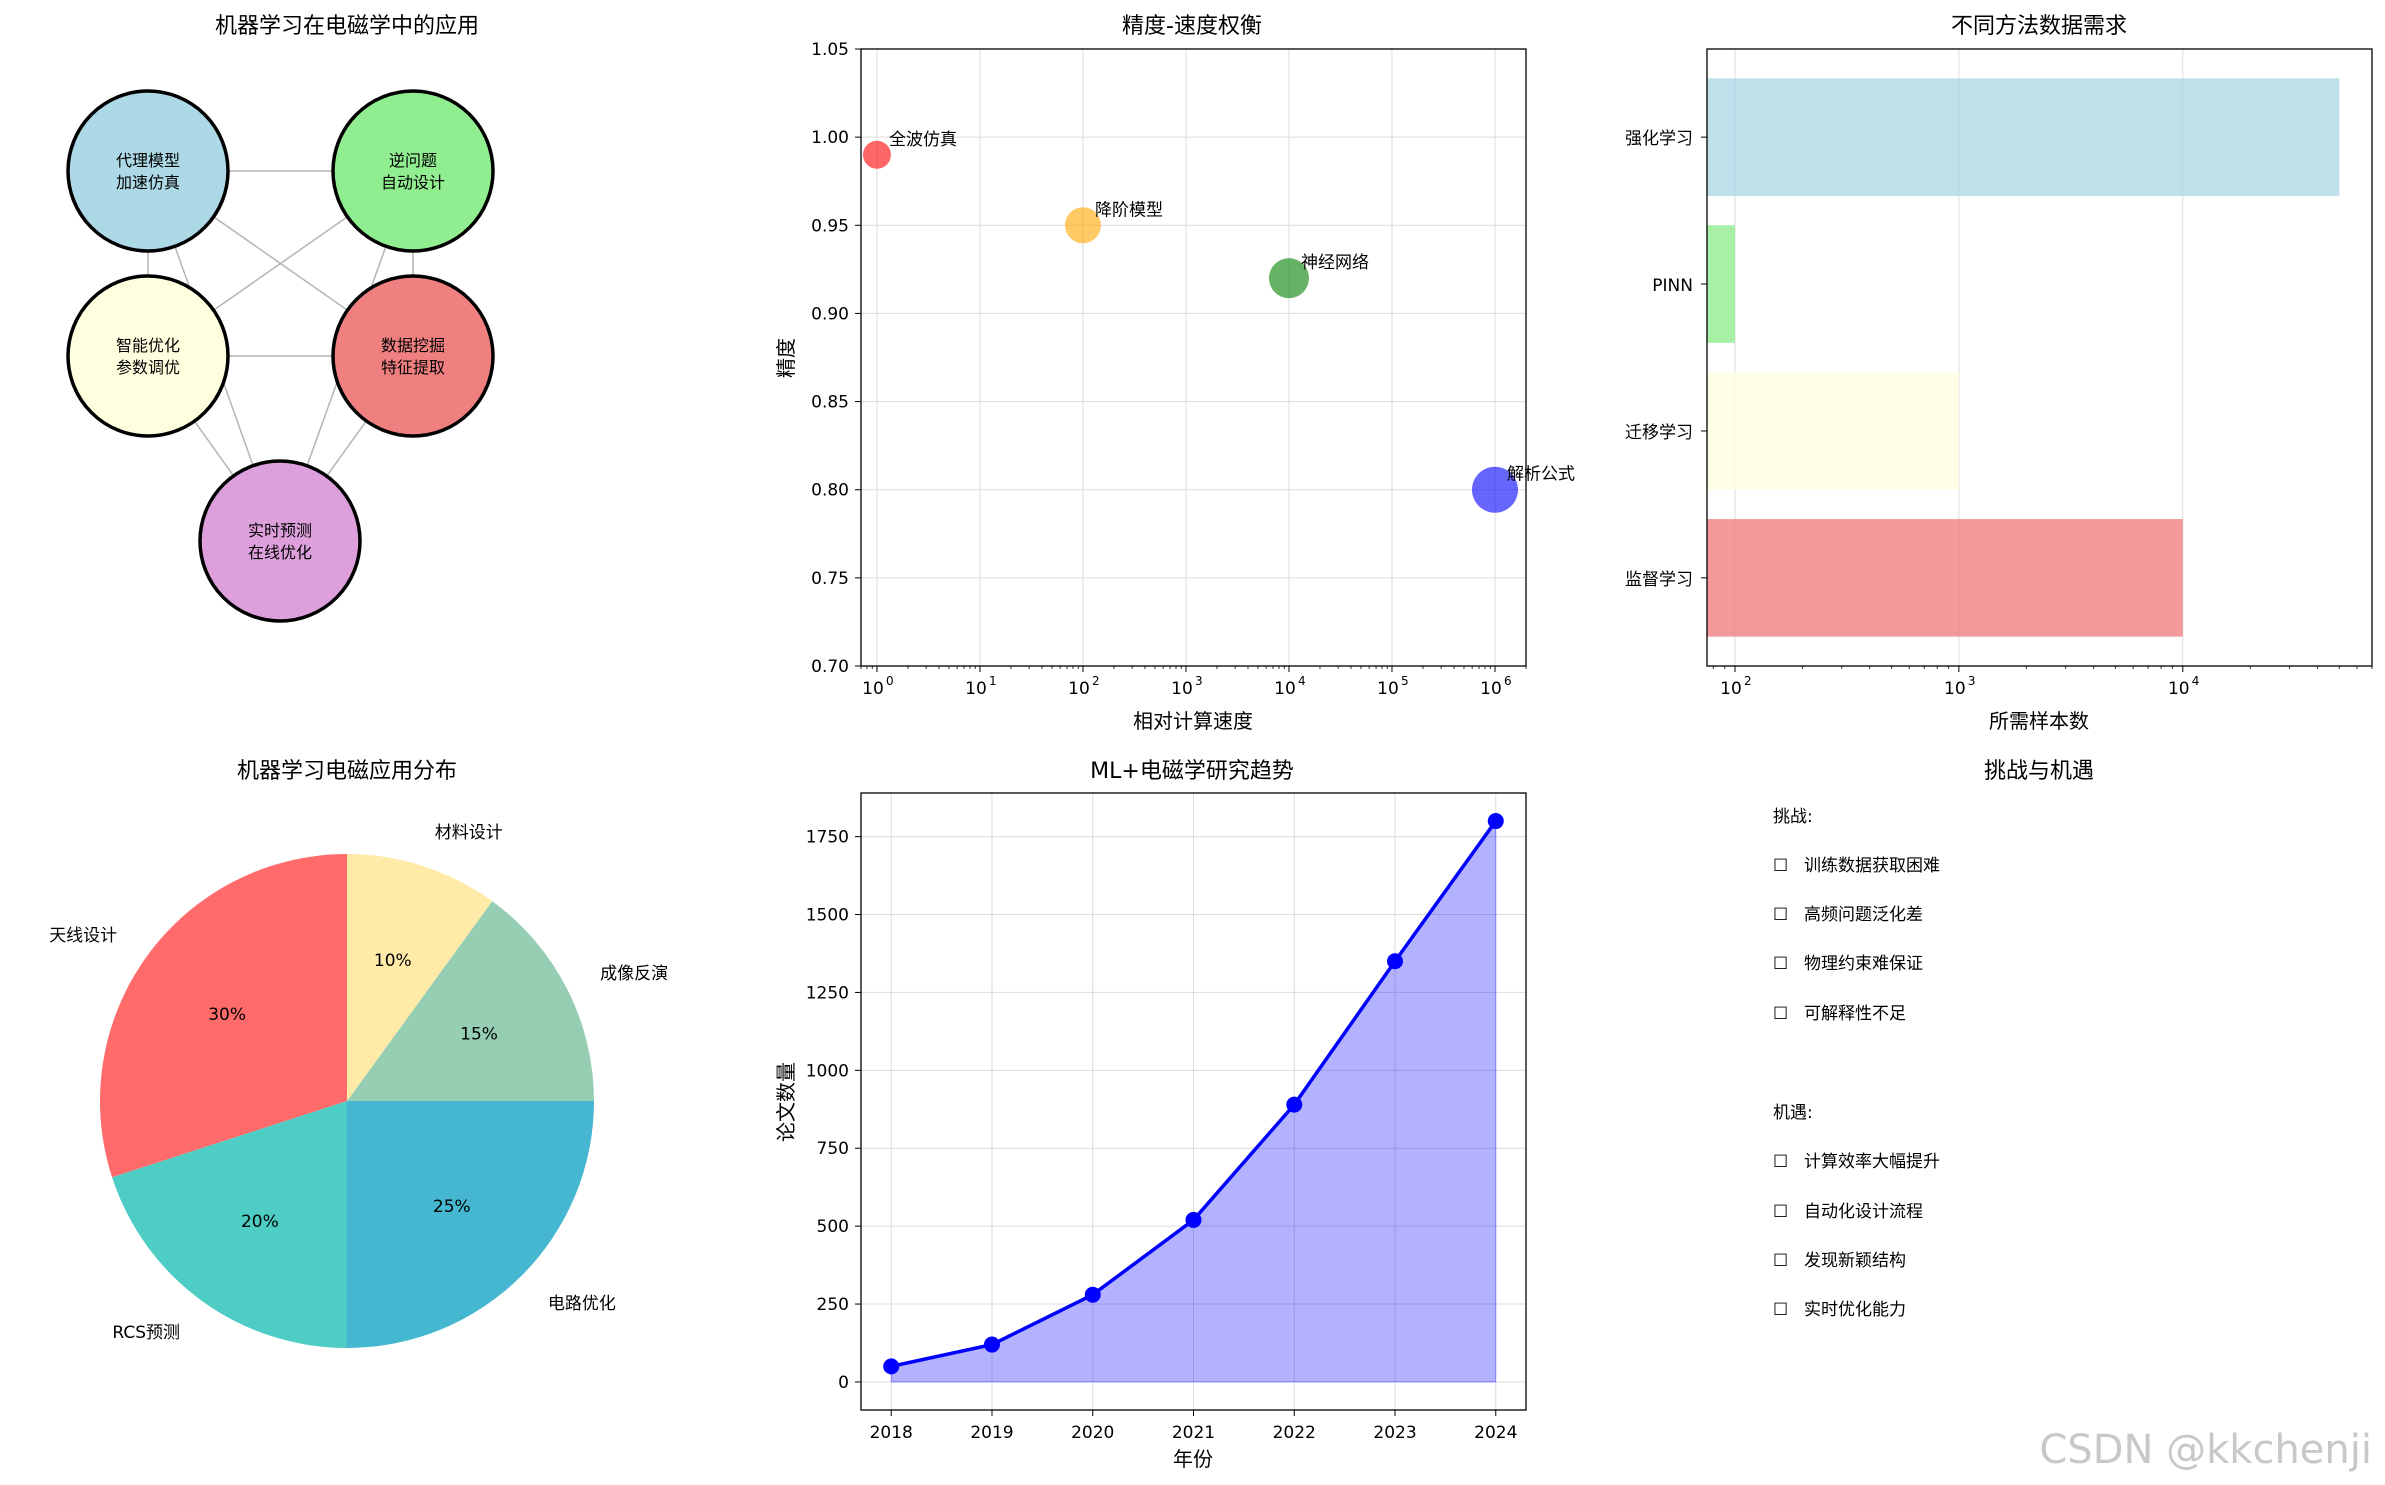 Image resolution: width=2385 pixels, height=1485 pixels. I want to click on node-label-line1: 智能优化, so click(148, 345).